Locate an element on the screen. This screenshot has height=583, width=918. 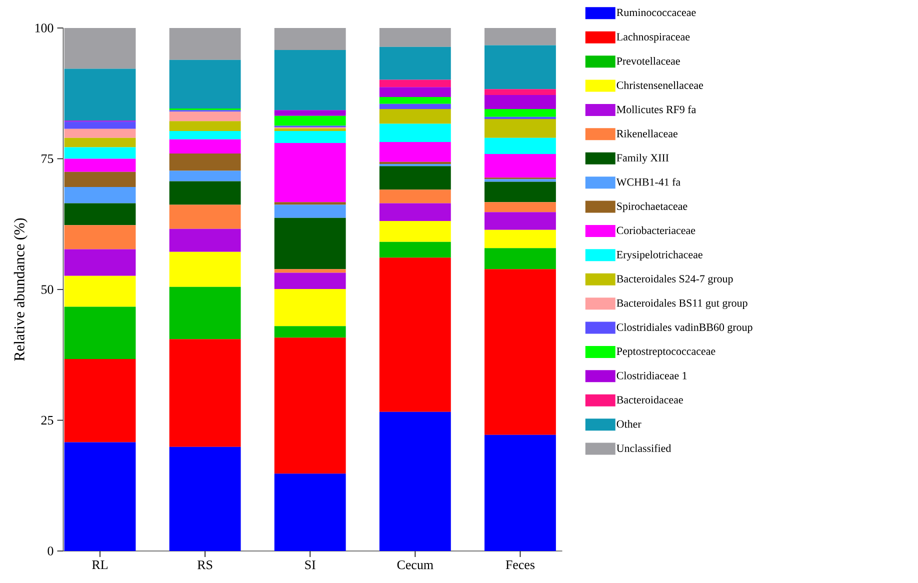
legend-label: Lachnospiraceae is located at coordinates (653, 37).